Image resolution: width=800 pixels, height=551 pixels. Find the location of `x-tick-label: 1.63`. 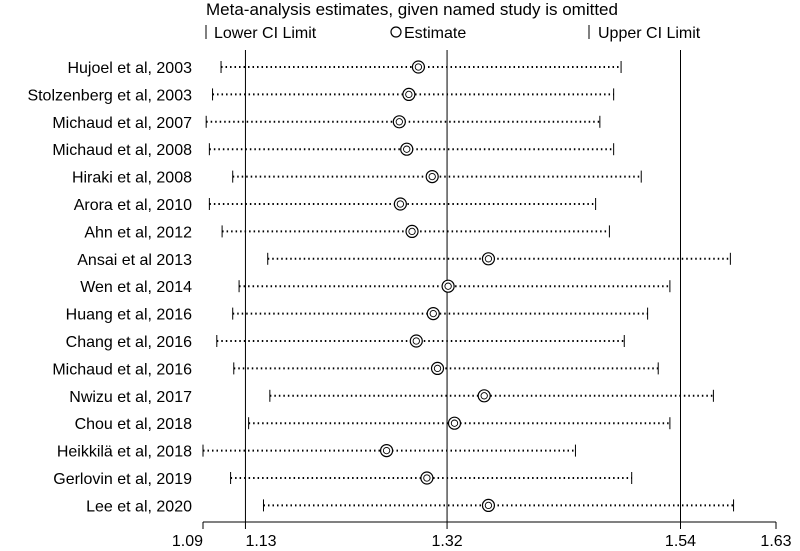

x-tick-label: 1.63 is located at coordinates (775, 541).